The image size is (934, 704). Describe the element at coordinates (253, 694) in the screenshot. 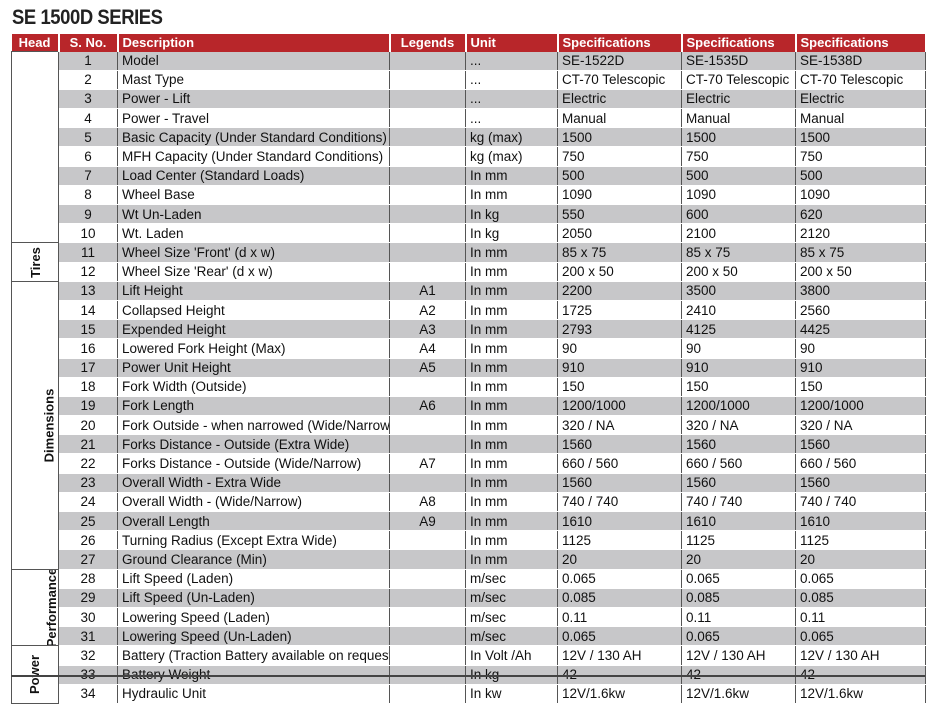

I see `description-cell: Hydraulic Unit` at that location.